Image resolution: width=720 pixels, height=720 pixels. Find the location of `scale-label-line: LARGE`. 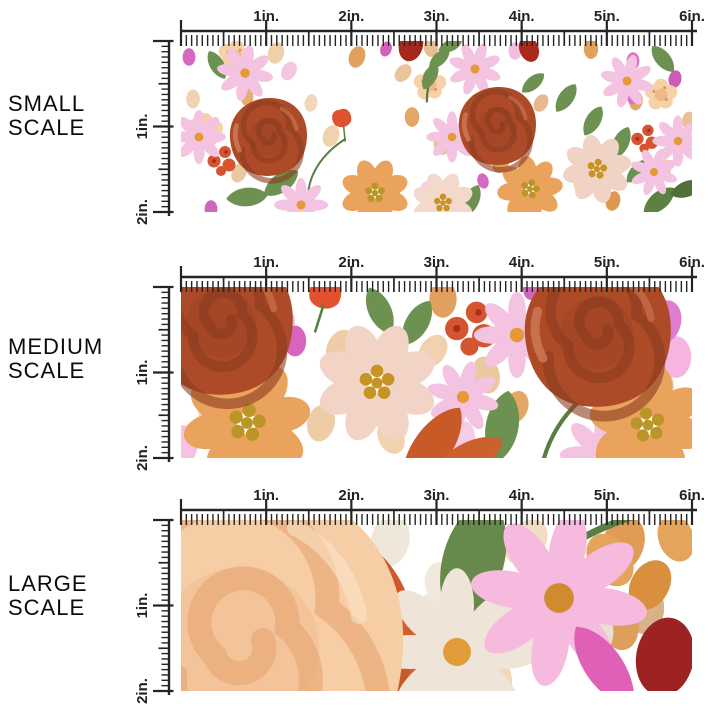

scale-label-line: LARGE is located at coordinates (48, 583).